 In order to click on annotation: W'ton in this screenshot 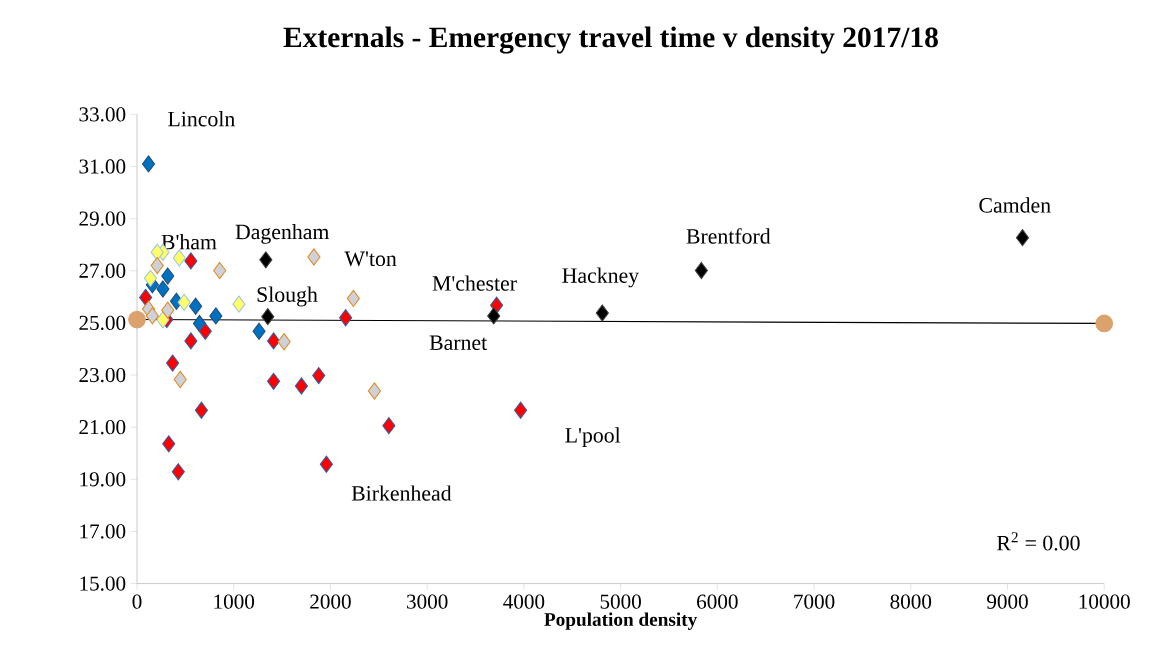, I will do `click(370, 259)`.